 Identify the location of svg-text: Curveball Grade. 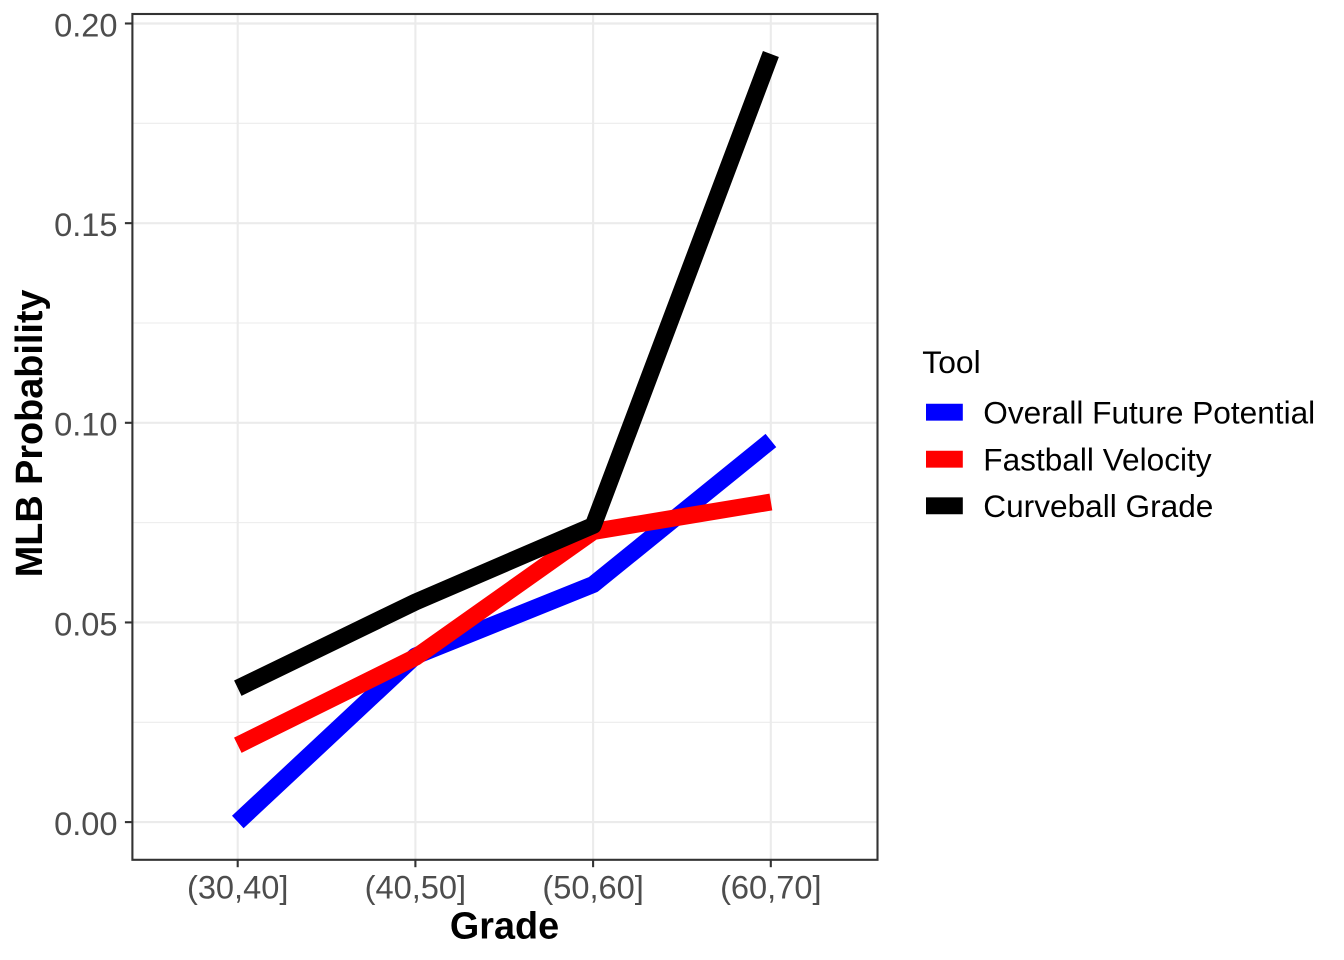
(1098, 506).